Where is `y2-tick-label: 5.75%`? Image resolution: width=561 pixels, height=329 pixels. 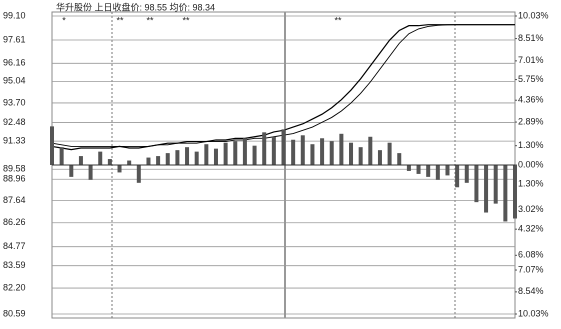
y2-tick-label: 5.75% is located at coordinates (531, 79).